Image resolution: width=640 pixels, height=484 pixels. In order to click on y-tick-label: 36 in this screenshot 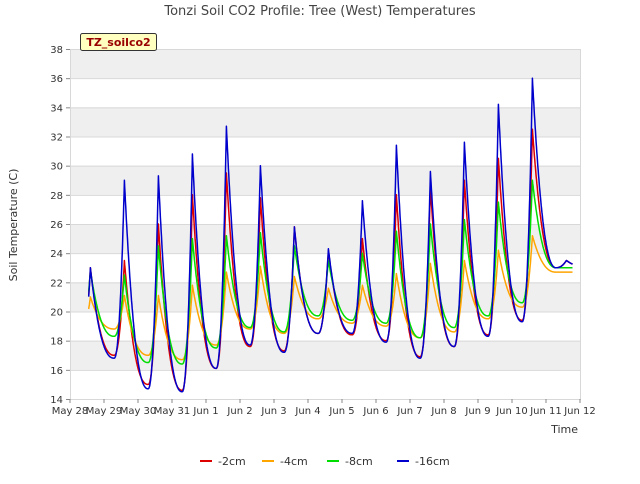, I will do `click(56, 79)`.